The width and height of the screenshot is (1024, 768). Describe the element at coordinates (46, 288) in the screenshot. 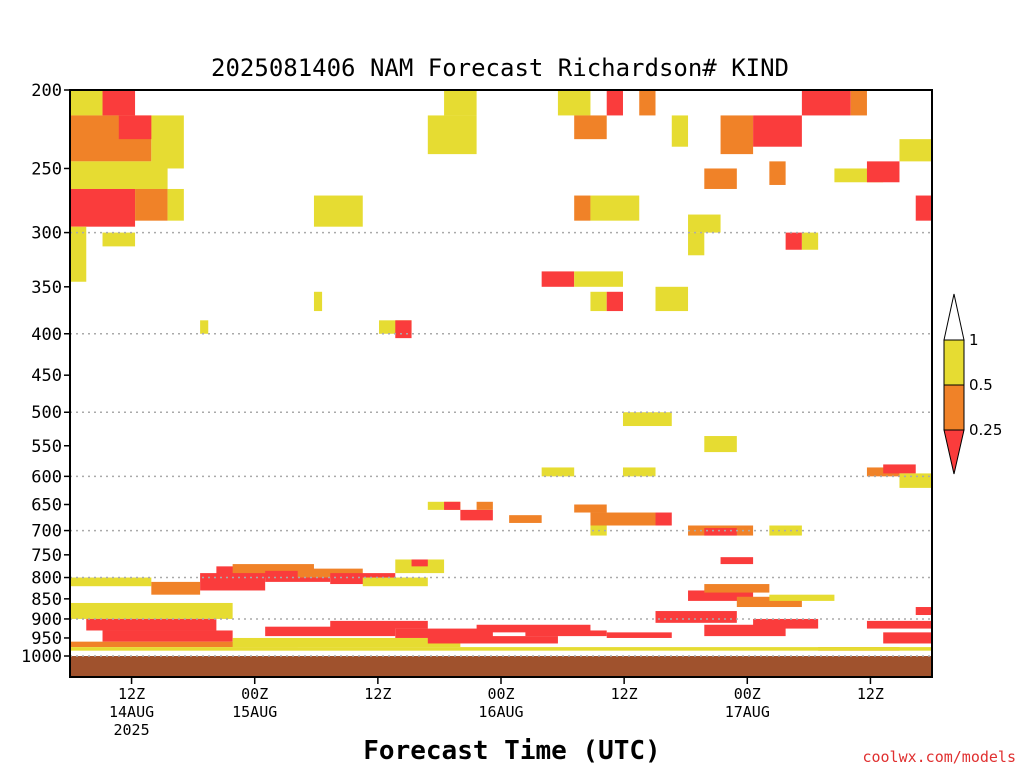

I see `y-tick-label: 350` at that location.